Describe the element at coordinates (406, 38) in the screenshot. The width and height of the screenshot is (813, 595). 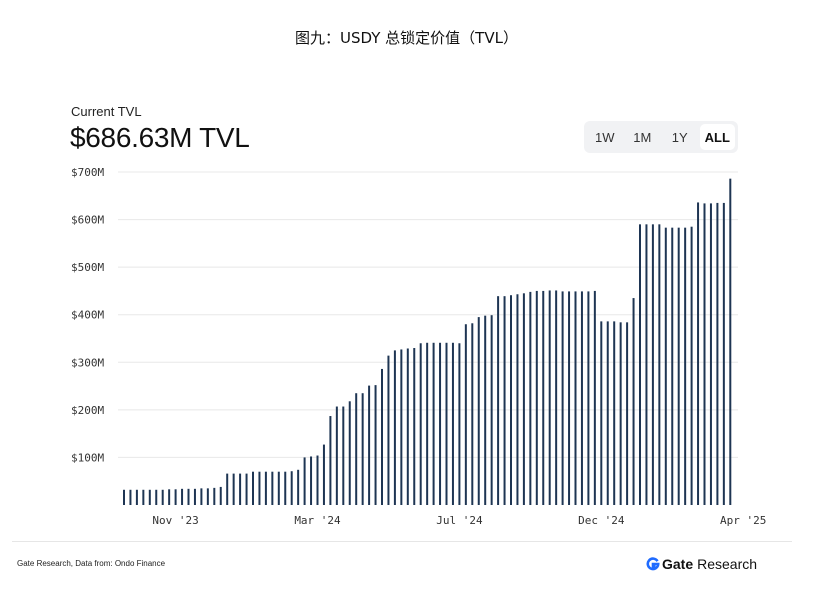
I see `figure-title: 图九：USDY 总锁定价值（TVL）` at that location.